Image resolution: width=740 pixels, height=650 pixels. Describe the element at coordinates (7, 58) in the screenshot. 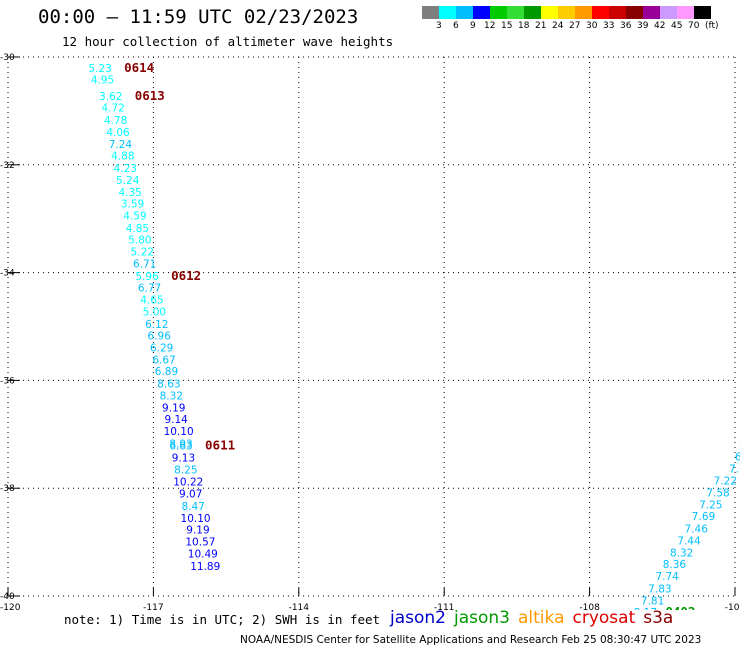

I see `latitude-tick-label: -30` at that location.